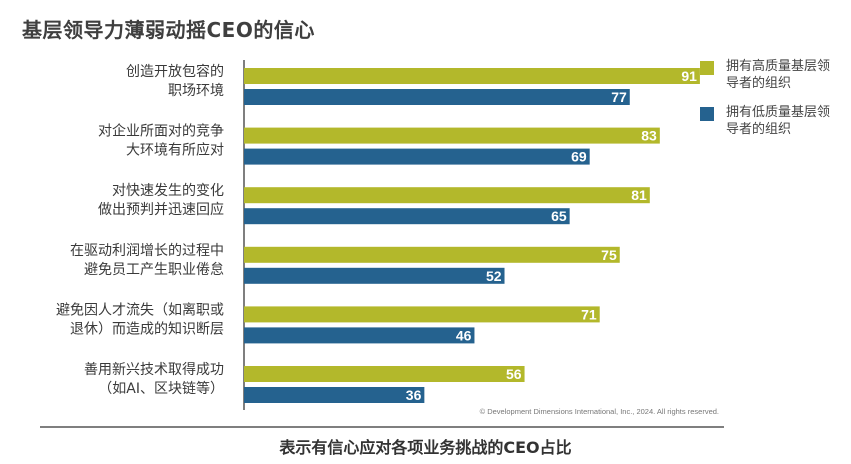 Image resolution: width=851 pixels, height=464 pixels. Describe the element at coordinates (579, 157) in the screenshot. I see `data-label: 69` at that location.